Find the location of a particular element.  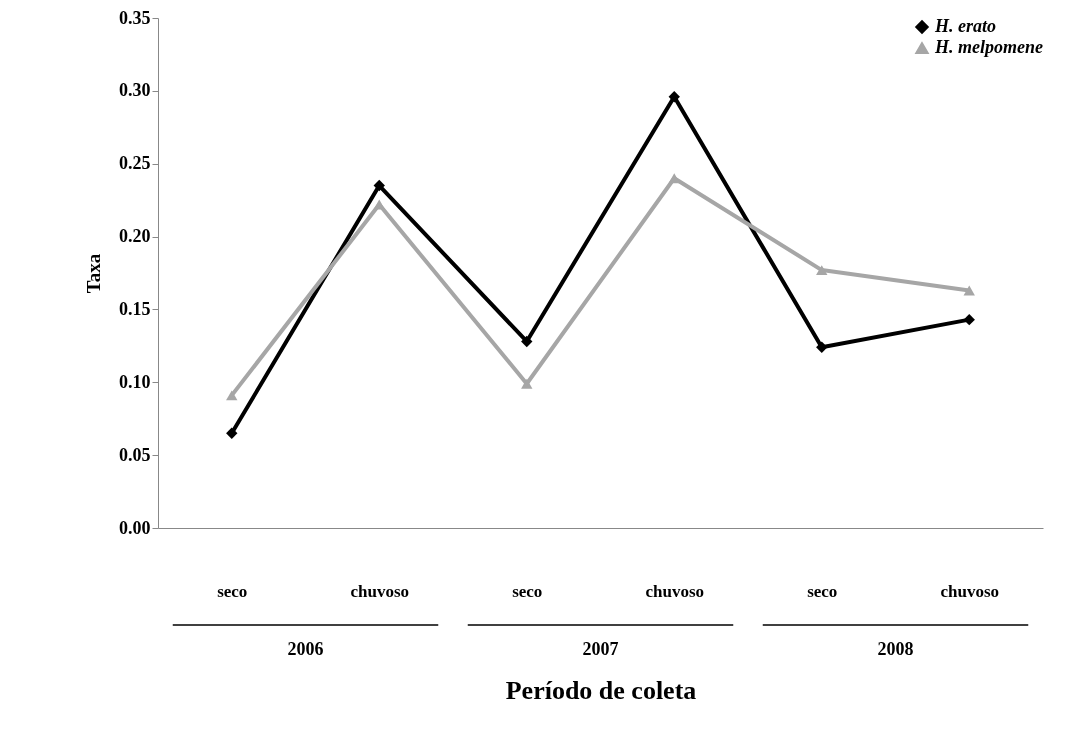

y-tick-label: 0.30 is located at coordinates (135, 90).